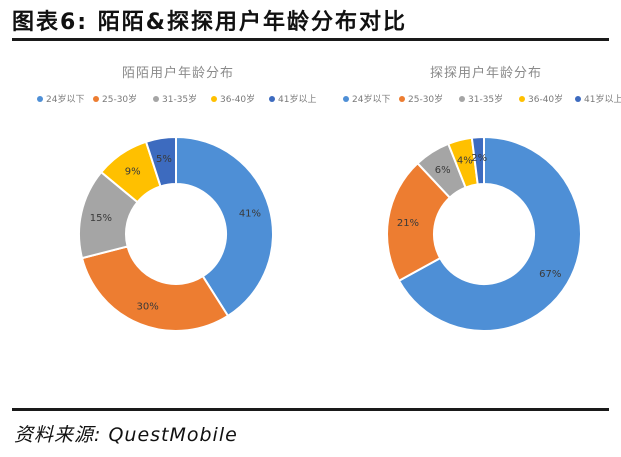 The height and width of the screenshot is (457, 621). I want to click on donut-momo: 41% 30% 15% 9% 5%, so click(176, 233).